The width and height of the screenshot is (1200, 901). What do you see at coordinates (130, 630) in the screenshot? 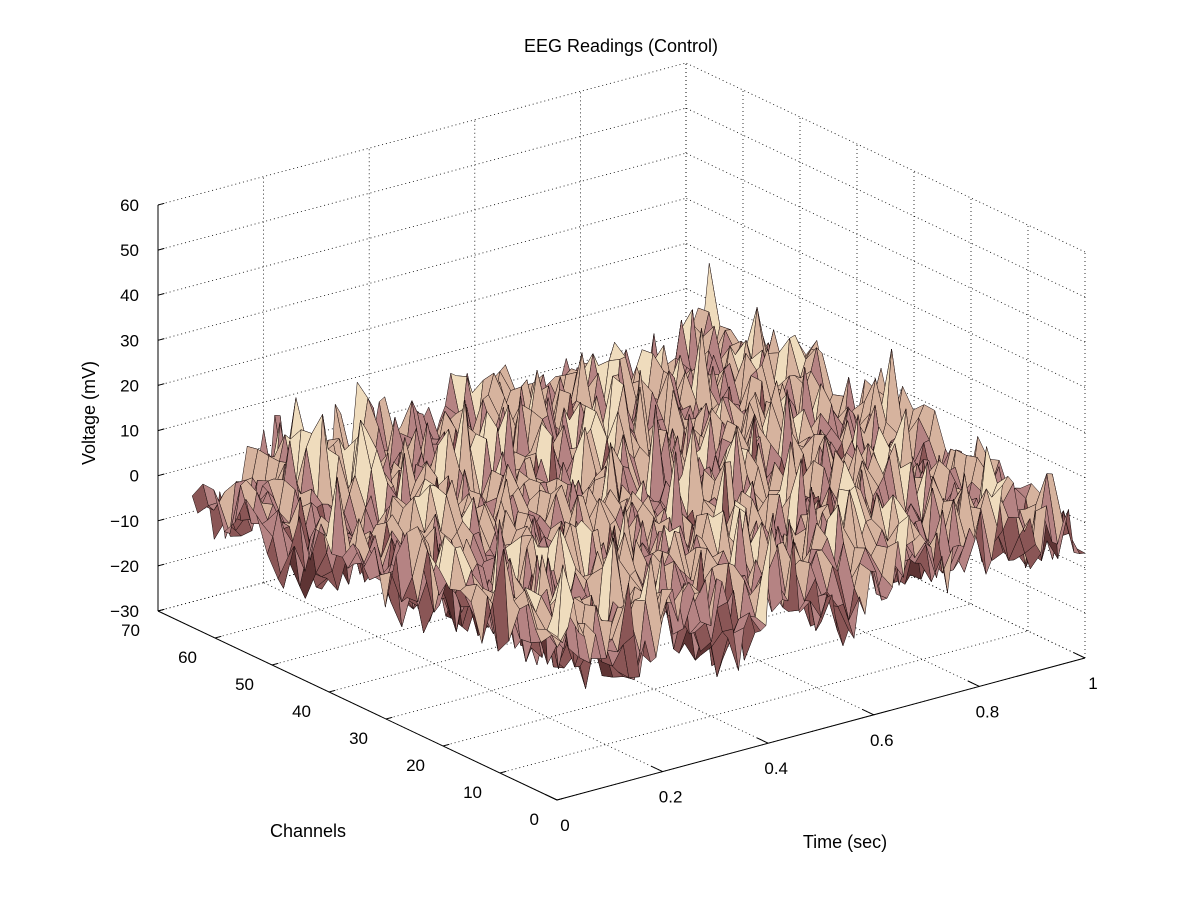
I see `y-tick-label: 70` at bounding box center [130, 630].